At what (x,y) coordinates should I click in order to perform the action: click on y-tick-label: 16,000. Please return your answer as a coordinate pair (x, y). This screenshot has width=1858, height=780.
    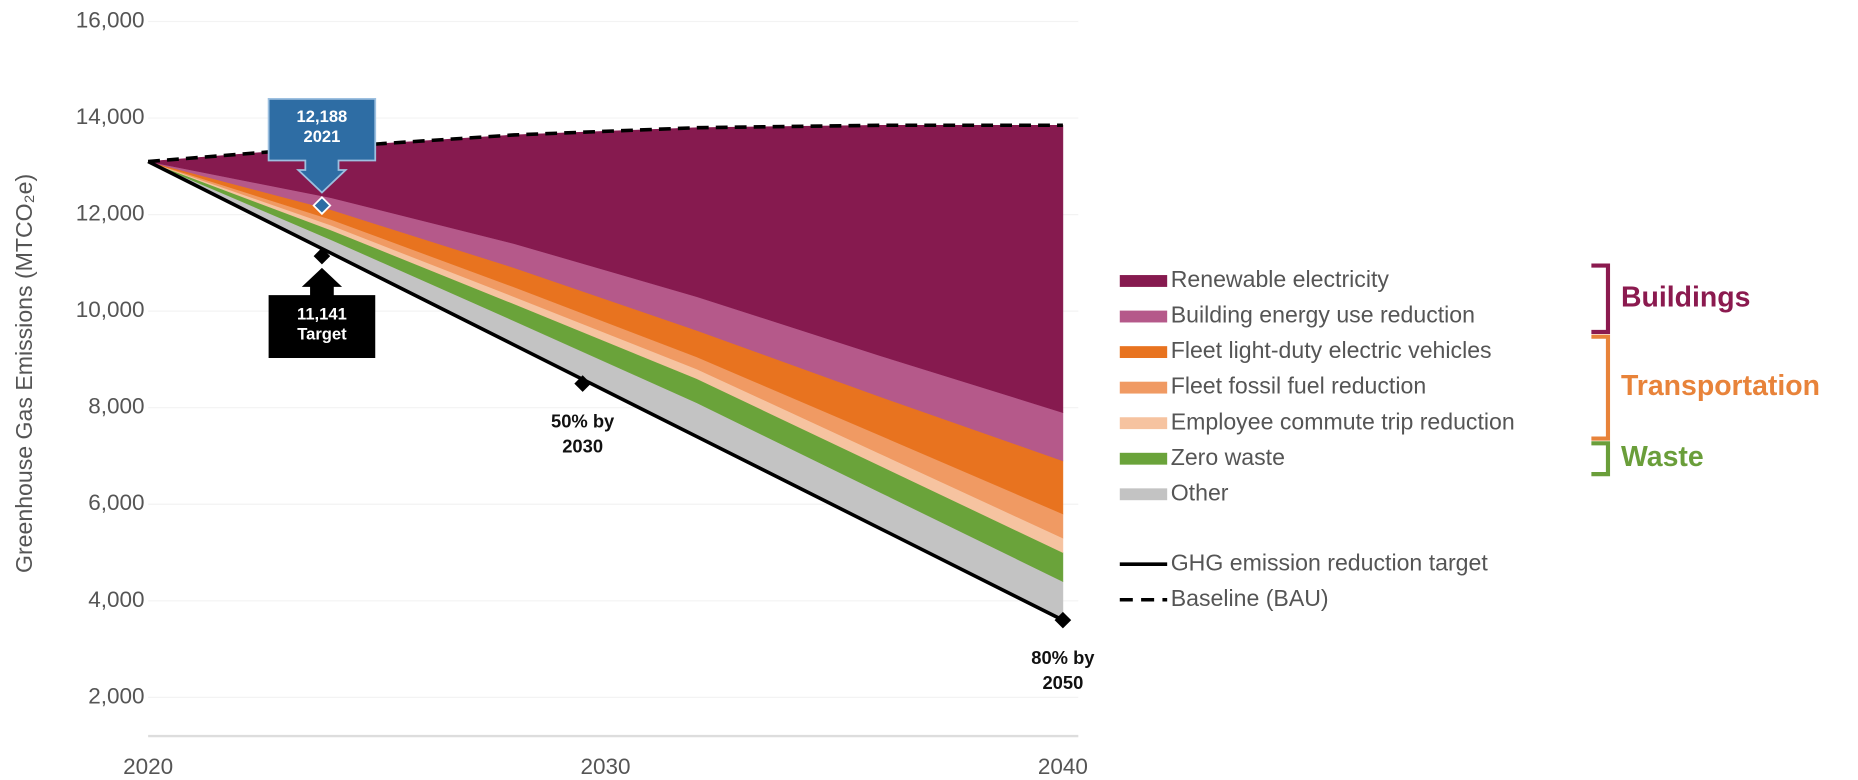
    Looking at the image, I should click on (110, 19).